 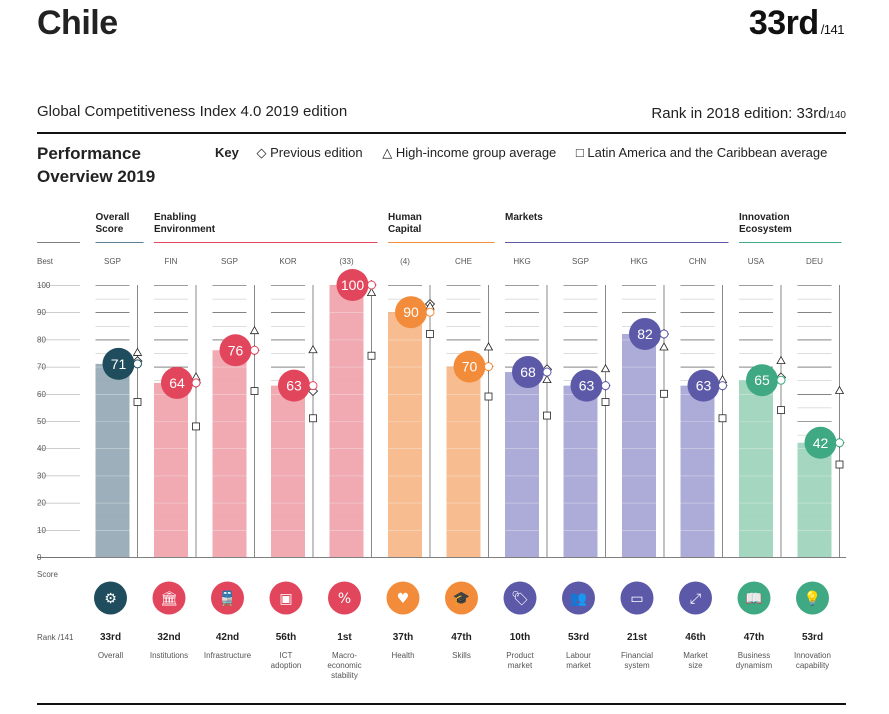 What do you see at coordinates (441, 133) in the screenshot?
I see `top-rule` at bounding box center [441, 133].